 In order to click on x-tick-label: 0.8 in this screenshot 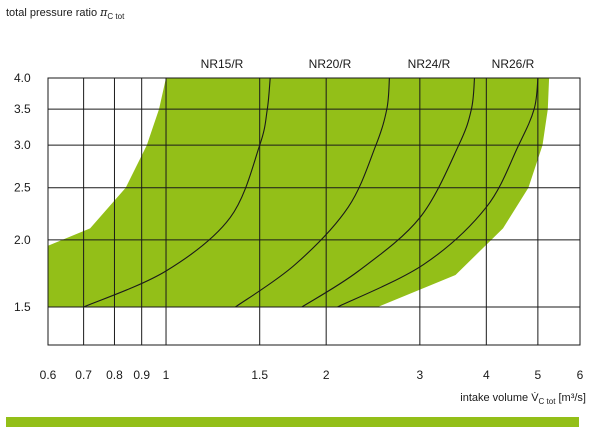, I will do `click(114, 375)`.